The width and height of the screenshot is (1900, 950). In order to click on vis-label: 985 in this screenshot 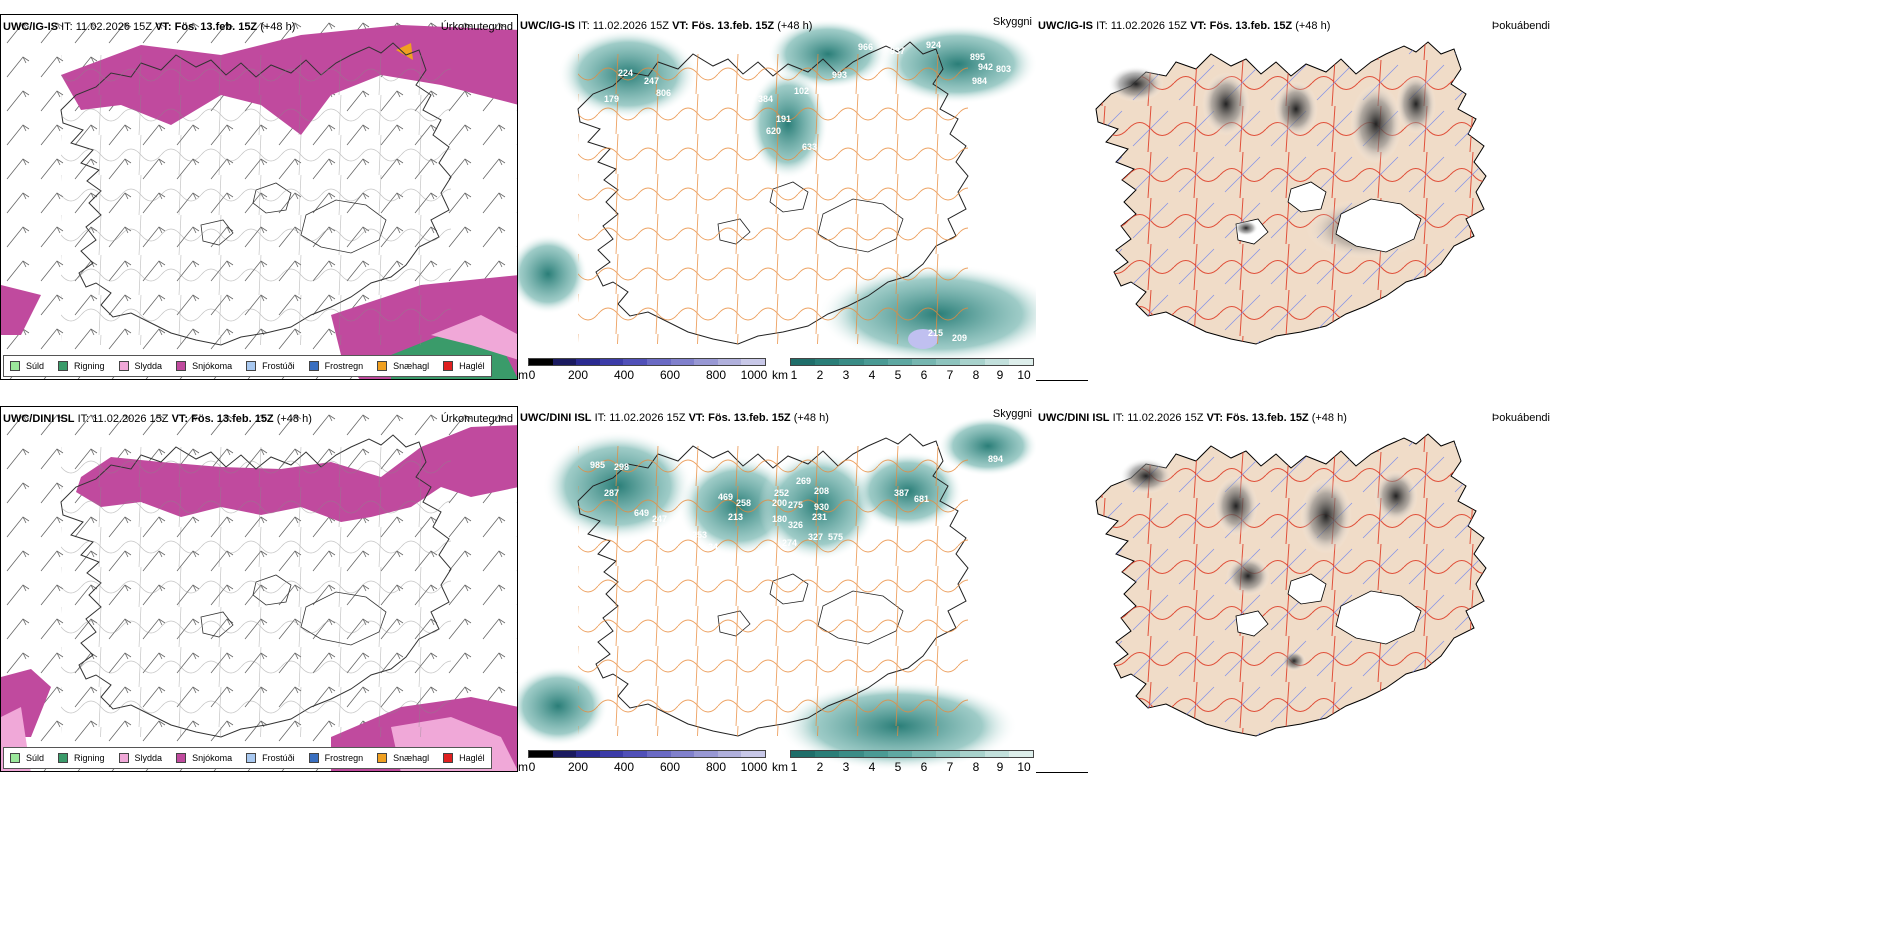, I will do `click(597, 465)`.